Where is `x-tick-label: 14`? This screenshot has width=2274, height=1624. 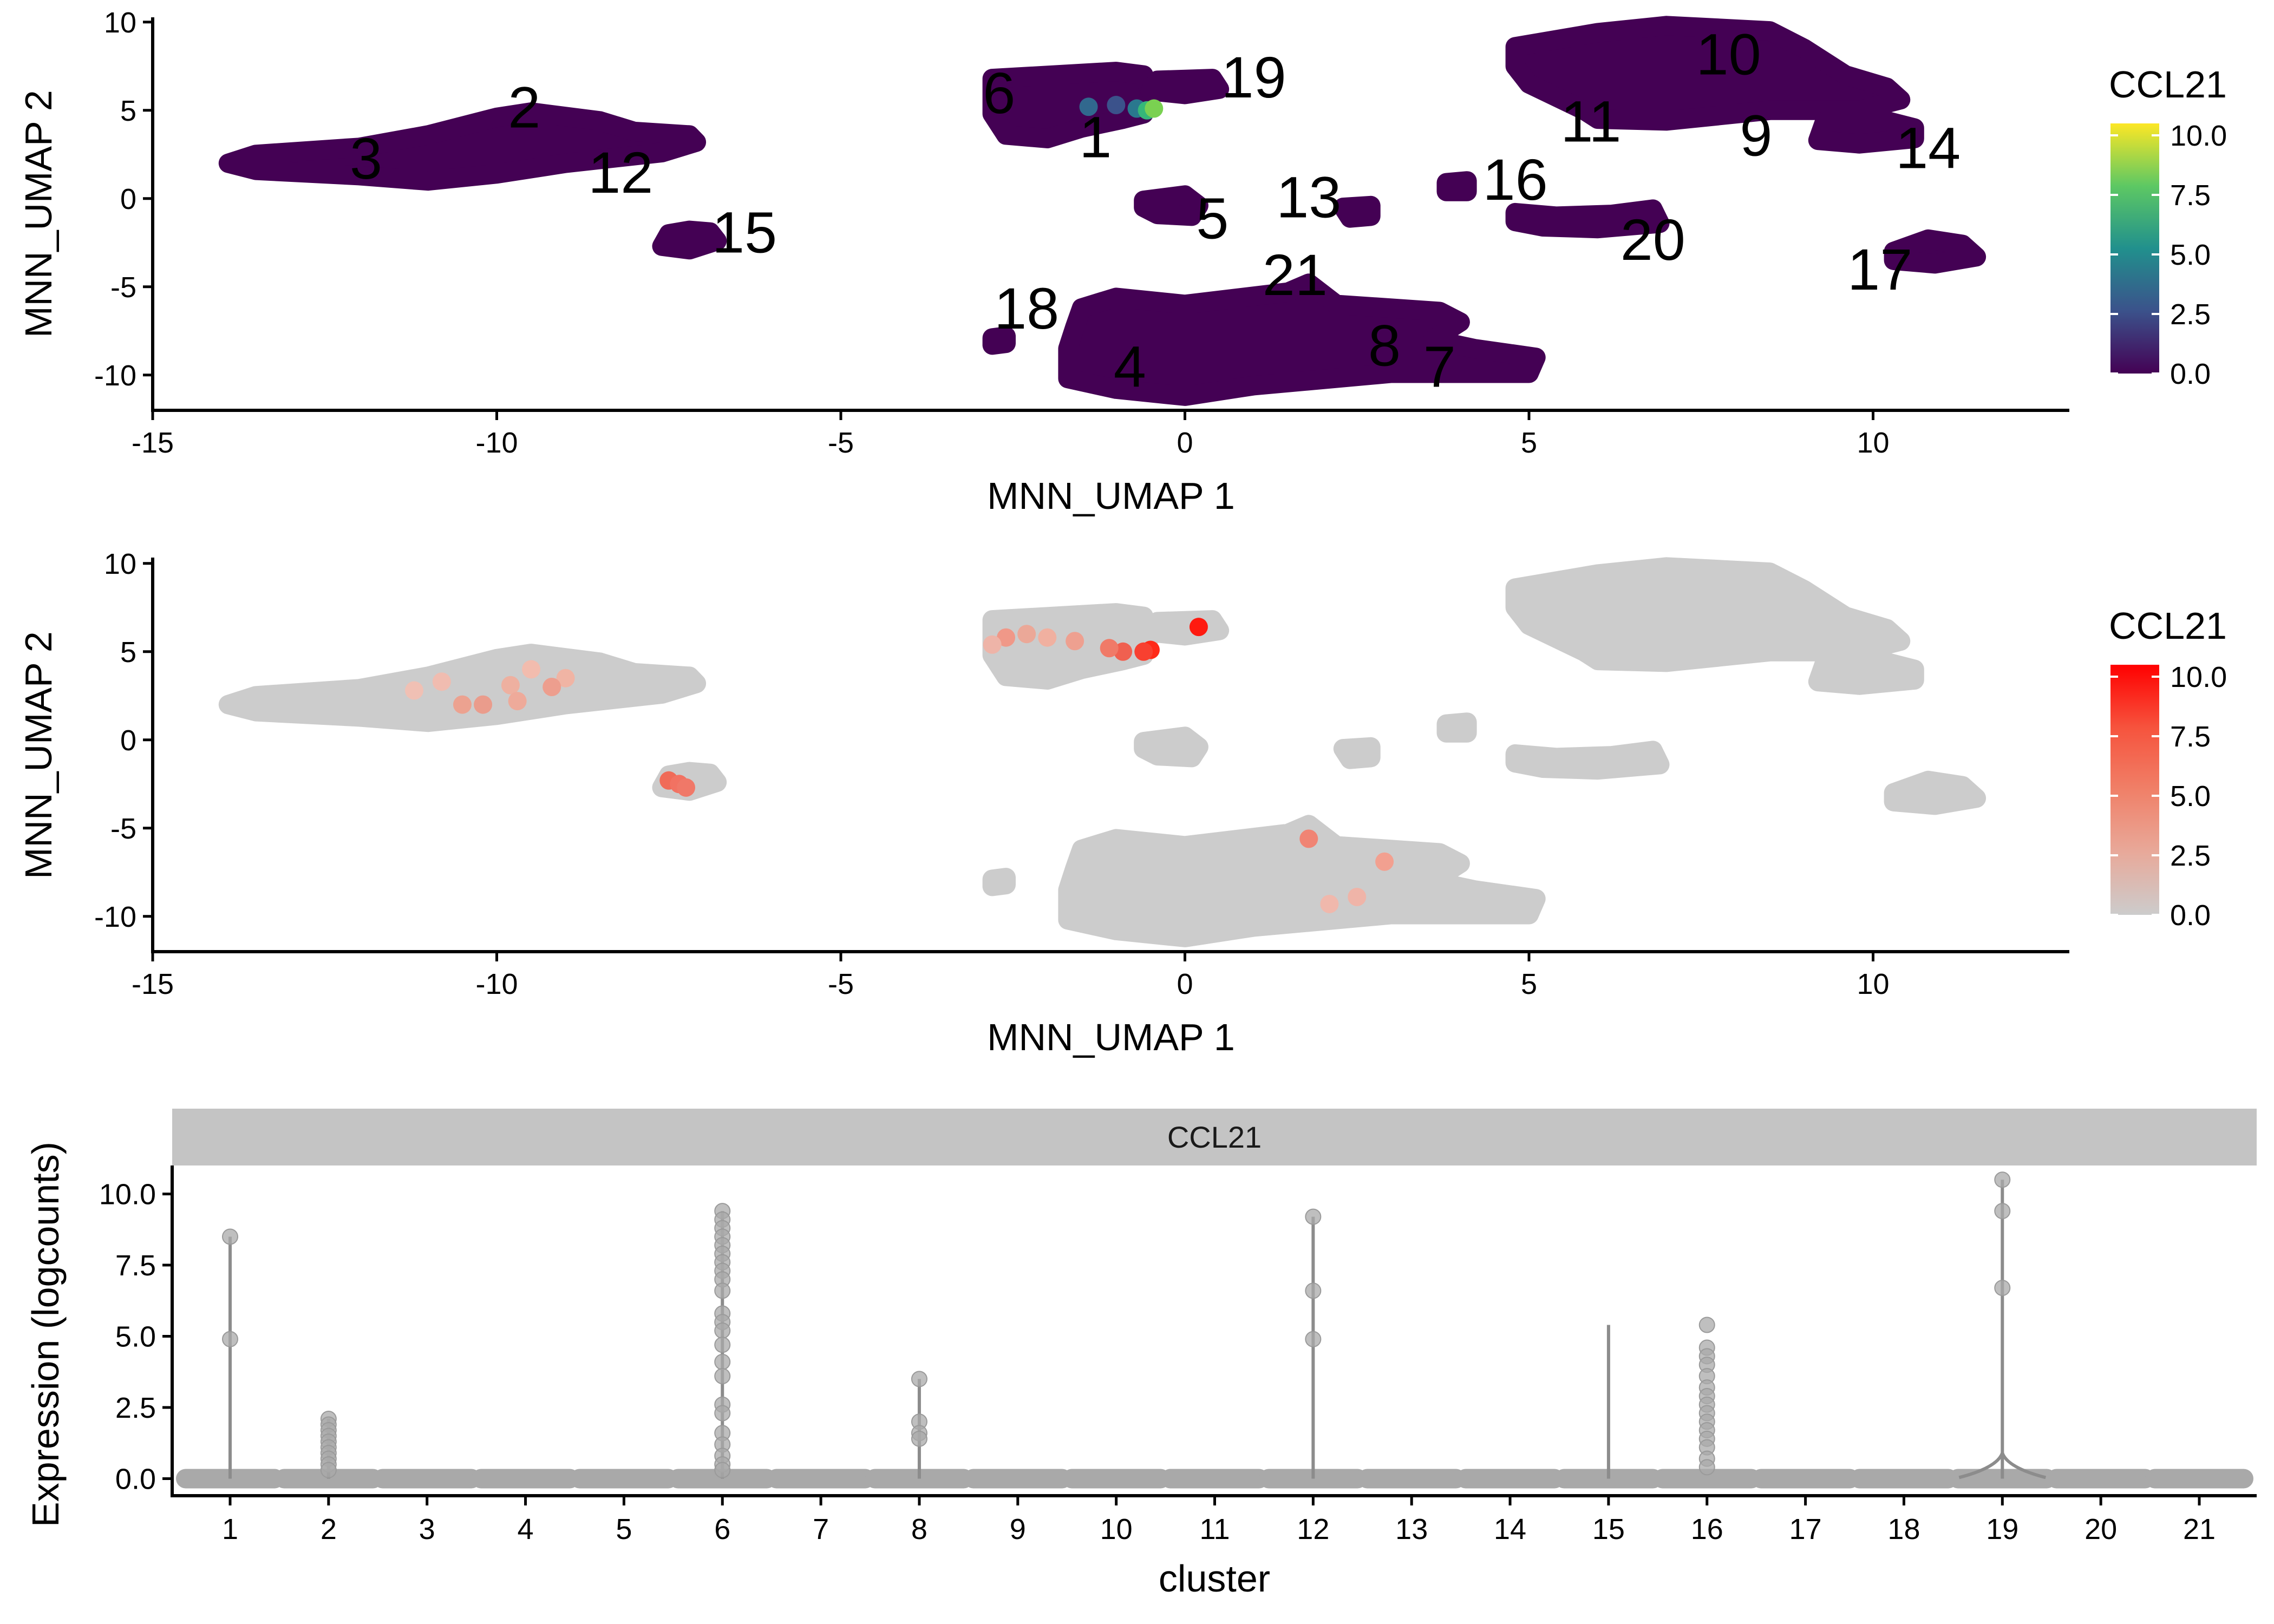
x-tick-label: 14 is located at coordinates (1510, 1529).